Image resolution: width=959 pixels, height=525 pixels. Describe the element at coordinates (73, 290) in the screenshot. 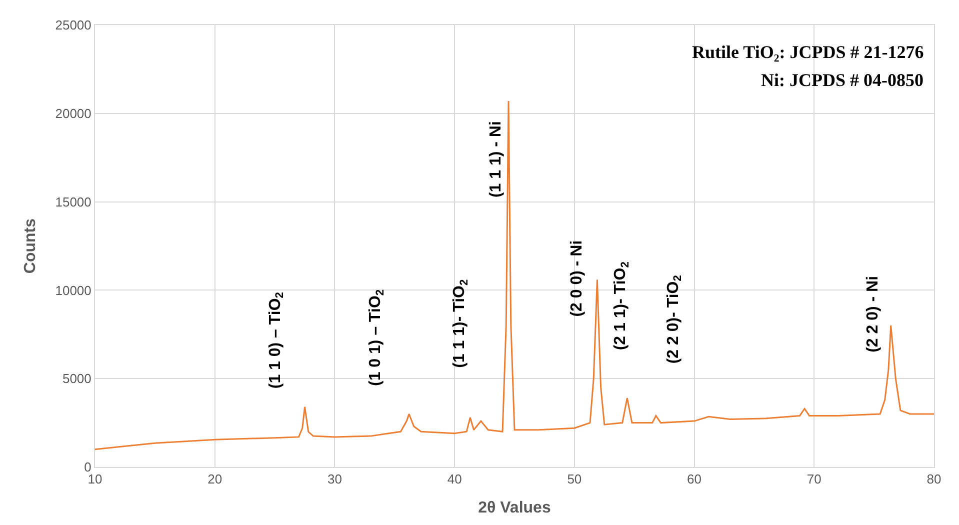

I see `y-tick-label: 10000` at that location.